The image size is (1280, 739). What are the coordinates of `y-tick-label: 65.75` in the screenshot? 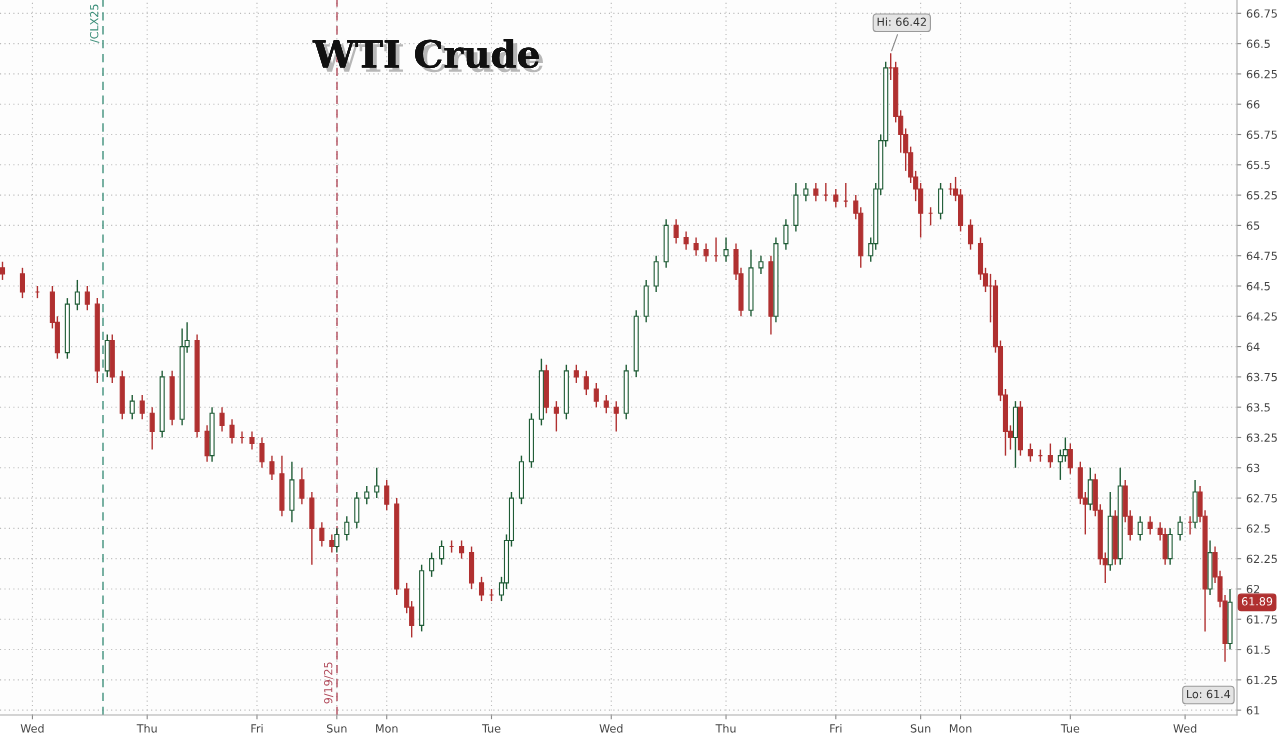 It's located at (1261, 134).